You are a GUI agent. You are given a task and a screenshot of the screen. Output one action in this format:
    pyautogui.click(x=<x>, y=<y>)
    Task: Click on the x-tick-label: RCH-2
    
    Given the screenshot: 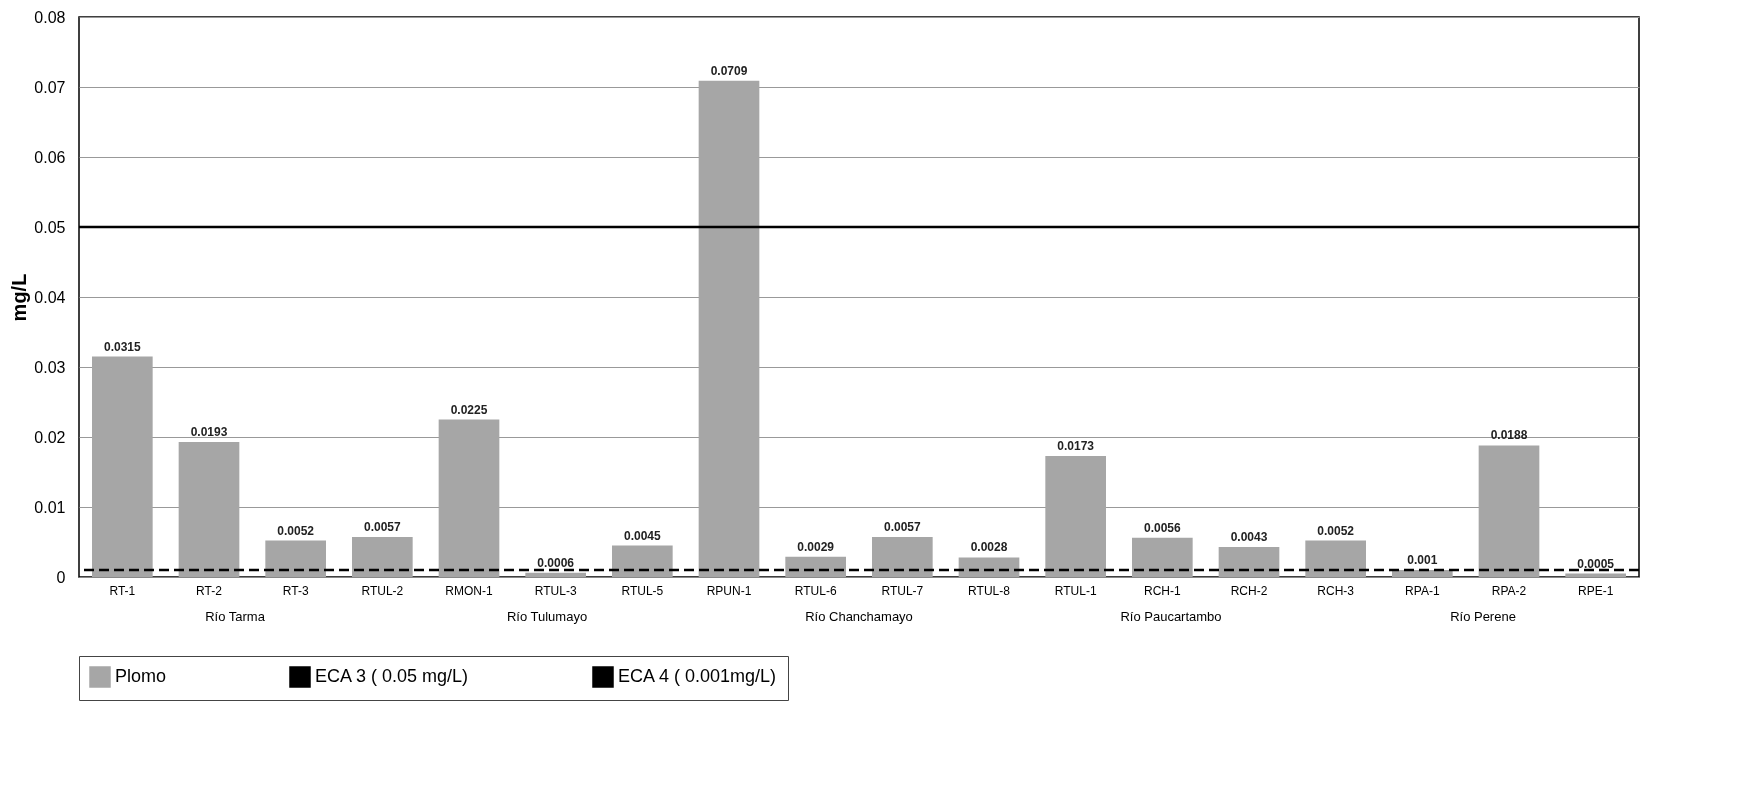 What is the action you would take?
    pyautogui.click(x=1249, y=590)
    